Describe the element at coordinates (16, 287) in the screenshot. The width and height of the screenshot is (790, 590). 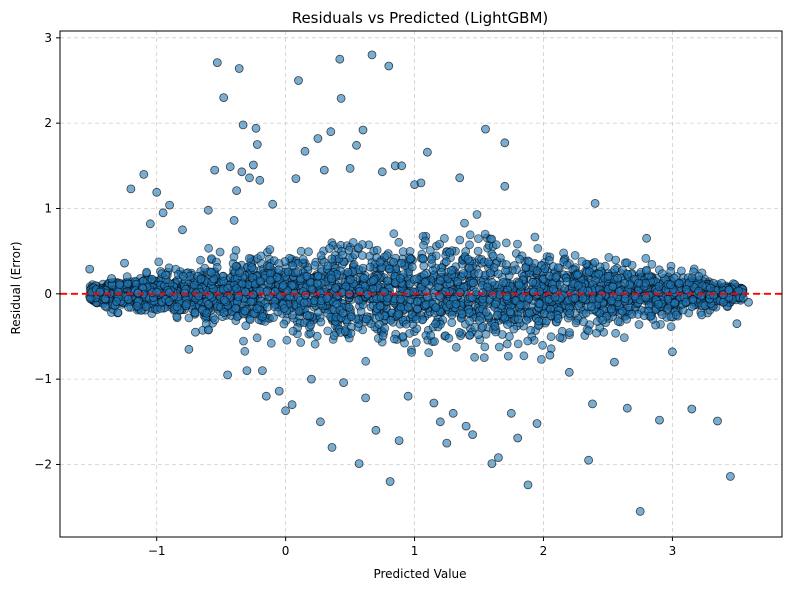
I see `y-axis-label: Residual (Error)` at that location.